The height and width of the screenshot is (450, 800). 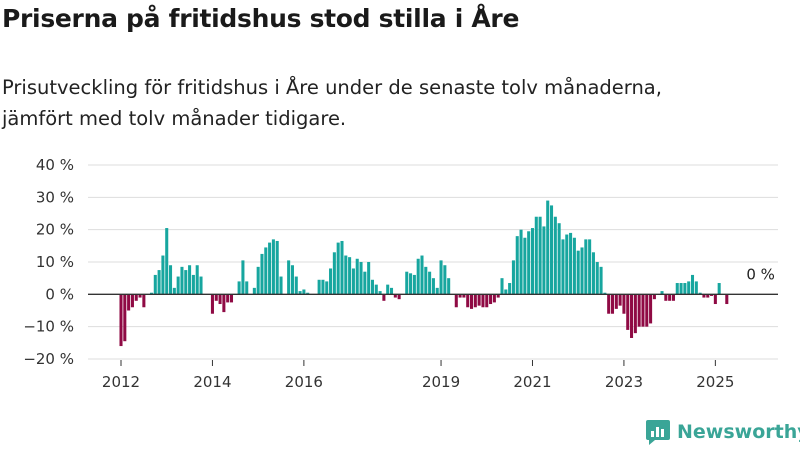 What do you see at coordinates (55, 230) in the screenshot?
I see `y-tick-label: 20 %` at bounding box center [55, 230].